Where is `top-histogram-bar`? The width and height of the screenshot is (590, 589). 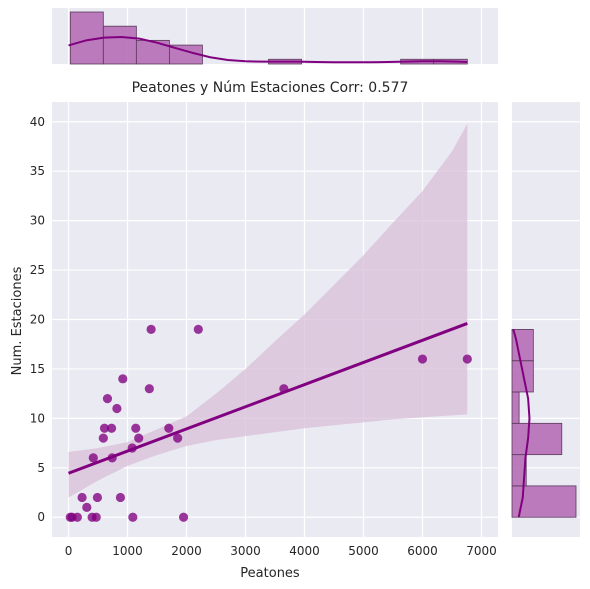
top-histogram-bar is located at coordinates (119, 45).